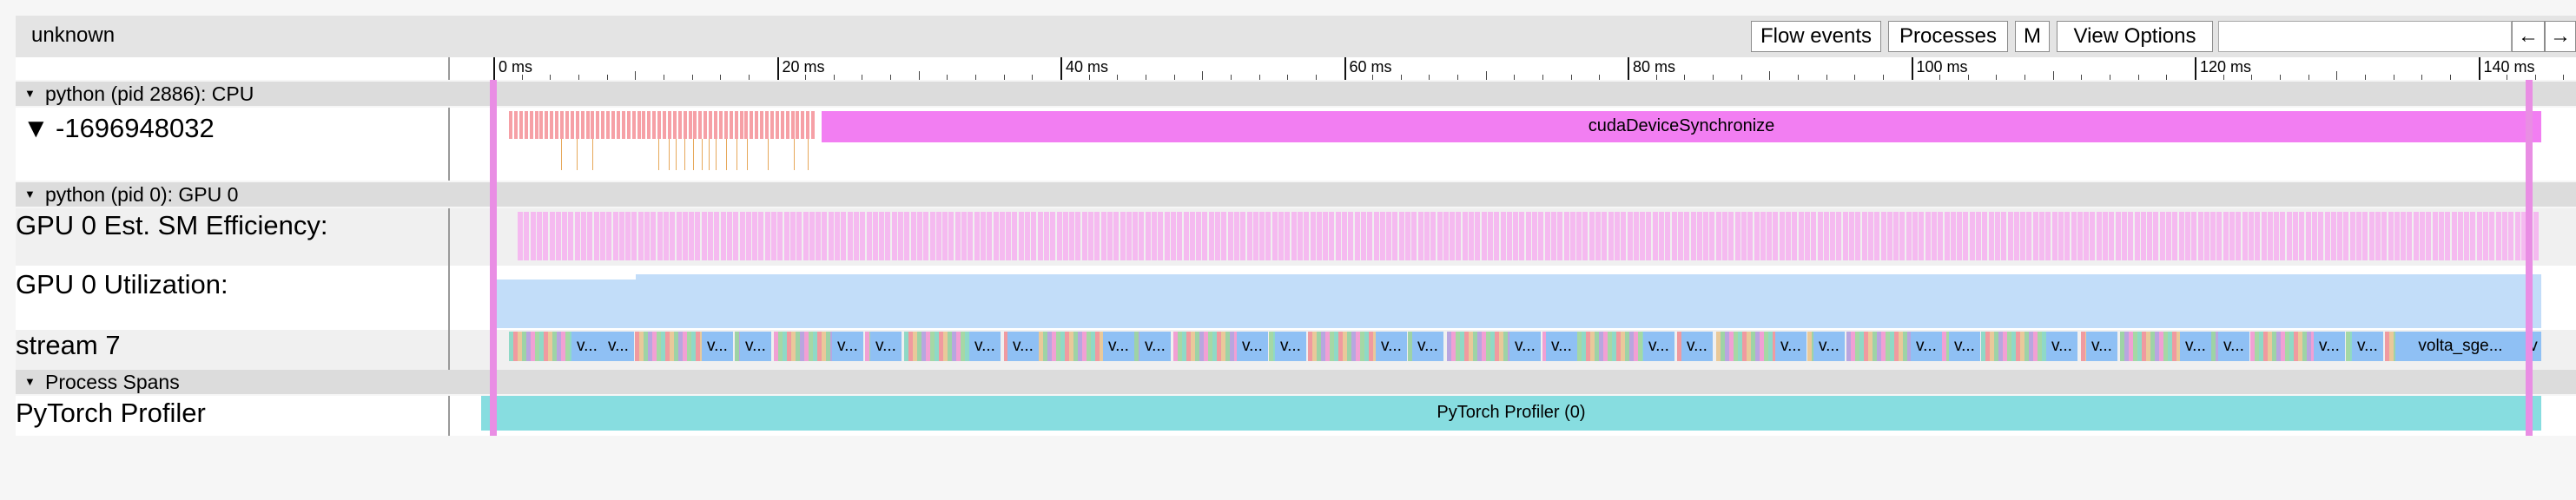 This screenshot has height=500, width=2576. What do you see at coordinates (2365, 36) in the screenshot?
I see `search-input` at bounding box center [2365, 36].